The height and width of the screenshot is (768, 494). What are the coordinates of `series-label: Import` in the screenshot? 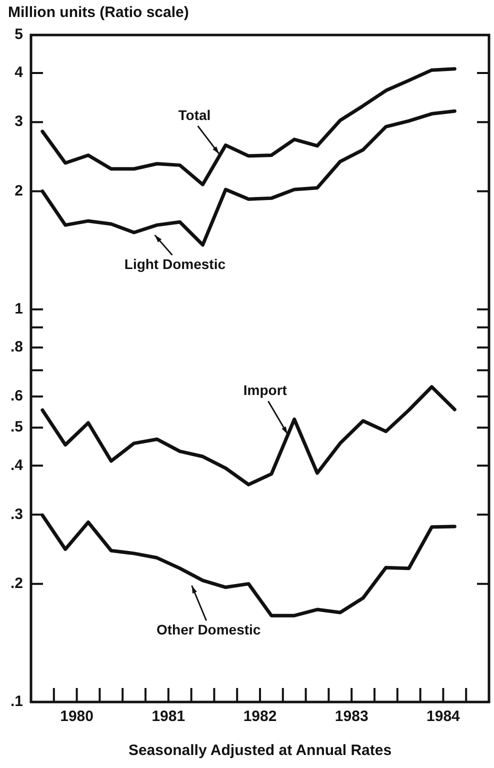 It's located at (265, 390).